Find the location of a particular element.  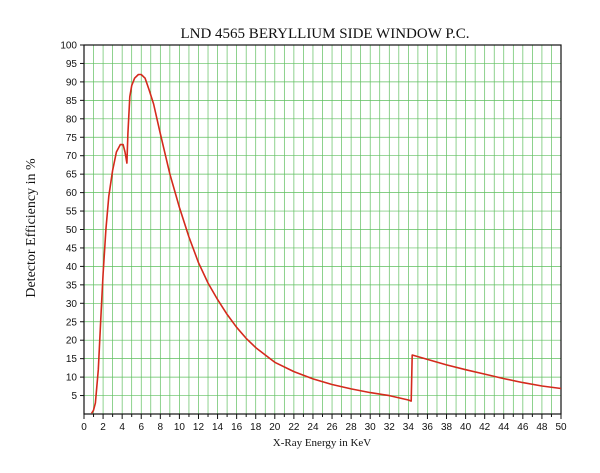

x-tick-label: 26 is located at coordinates (332, 427).